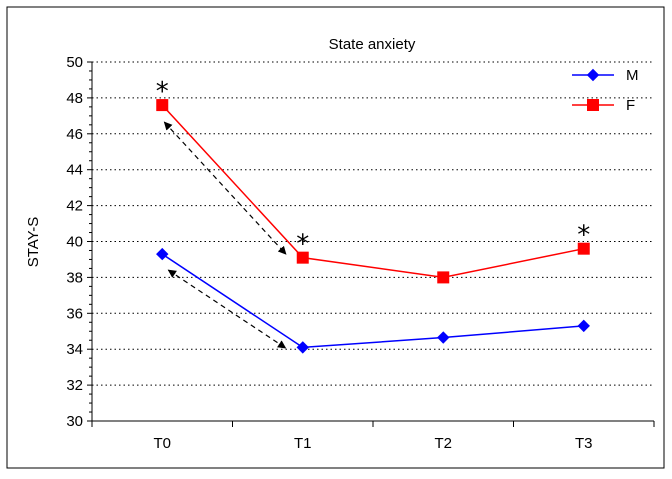 The image size is (672, 479). What do you see at coordinates (74, 277) in the screenshot?
I see `y-tick-label: 38` at bounding box center [74, 277].